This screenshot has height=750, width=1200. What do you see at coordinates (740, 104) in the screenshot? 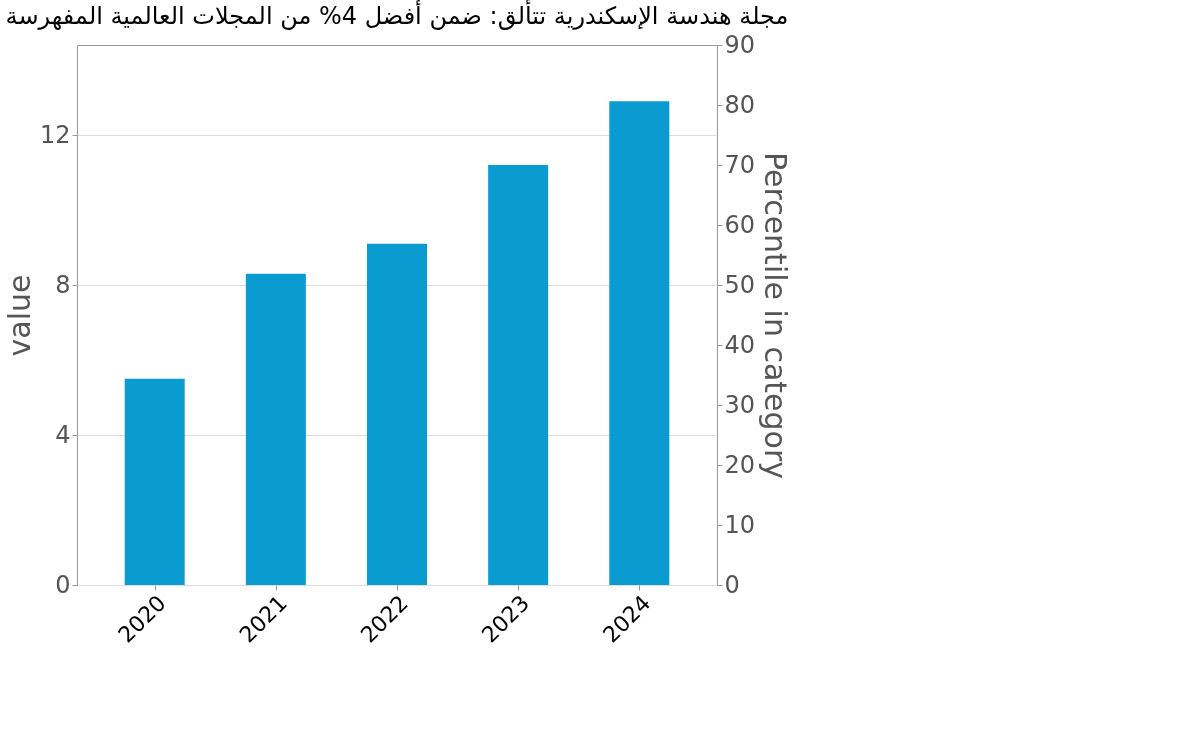
I see `y2-tick-label: 80` at bounding box center [740, 104].